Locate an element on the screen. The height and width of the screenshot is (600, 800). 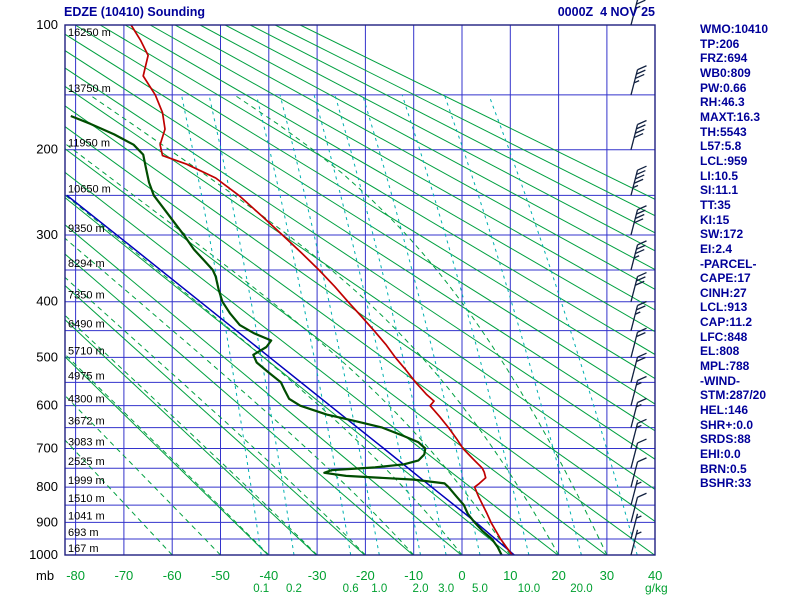
stat-line: L57:5.8 is located at coordinates (721, 146).